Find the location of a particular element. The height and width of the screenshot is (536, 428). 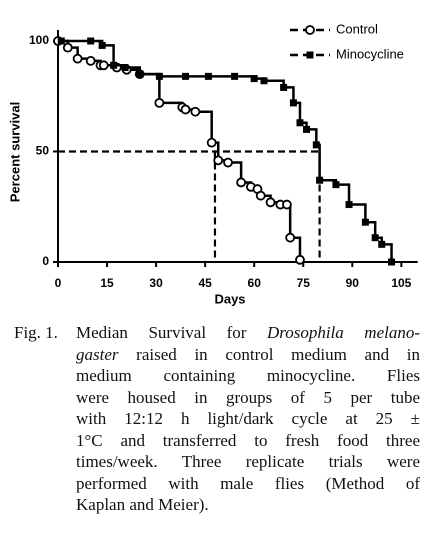

caption-line: Median Survival for Drosophila melano- is located at coordinates (248, 333).